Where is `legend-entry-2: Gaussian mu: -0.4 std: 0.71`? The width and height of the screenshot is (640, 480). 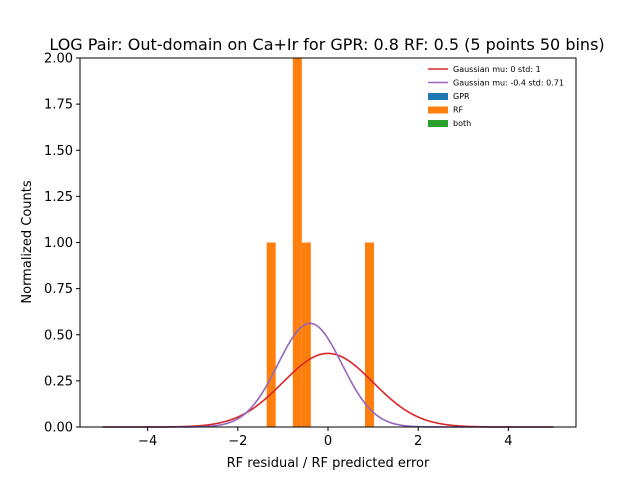
legend-entry-2: Gaussian mu: -0.4 std: 0.71 is located at coordinates (508, 83).